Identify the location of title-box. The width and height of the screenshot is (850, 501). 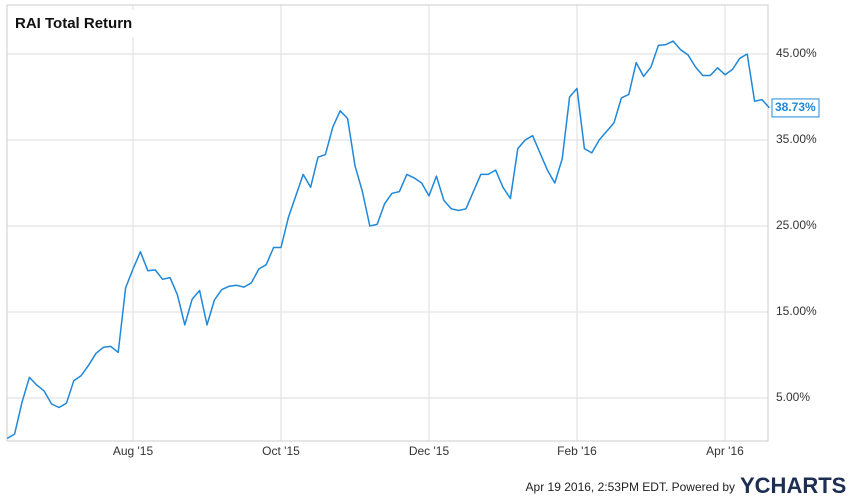
(77, 23).